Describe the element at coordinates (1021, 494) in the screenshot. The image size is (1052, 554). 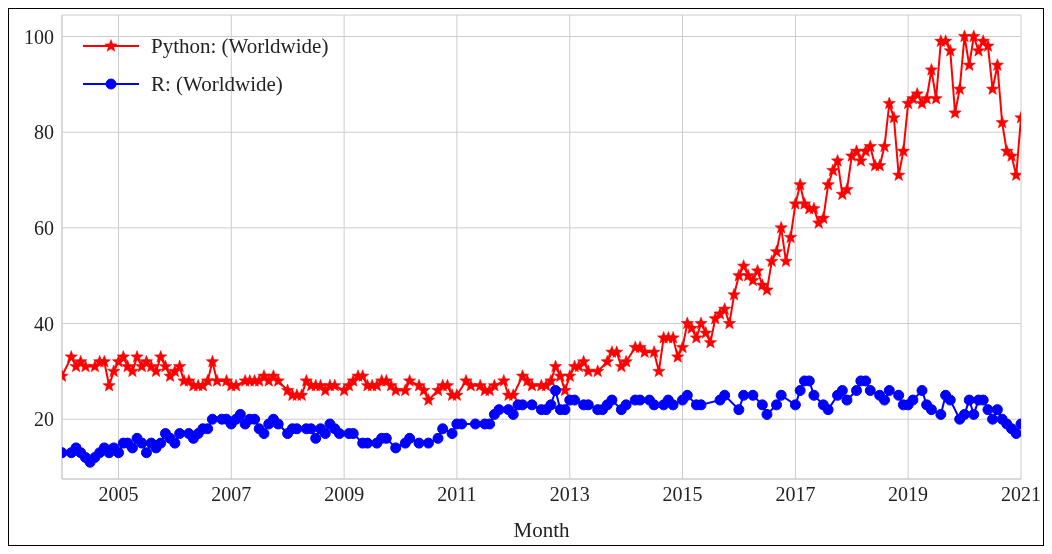
I see `x-tick-label: 2021` at that location.